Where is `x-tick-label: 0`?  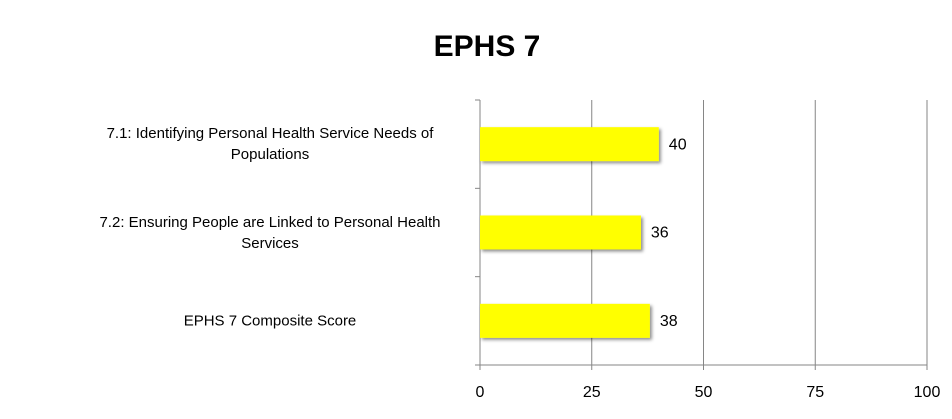
x-tick-label: 0 is located at coordinates (480, 392).